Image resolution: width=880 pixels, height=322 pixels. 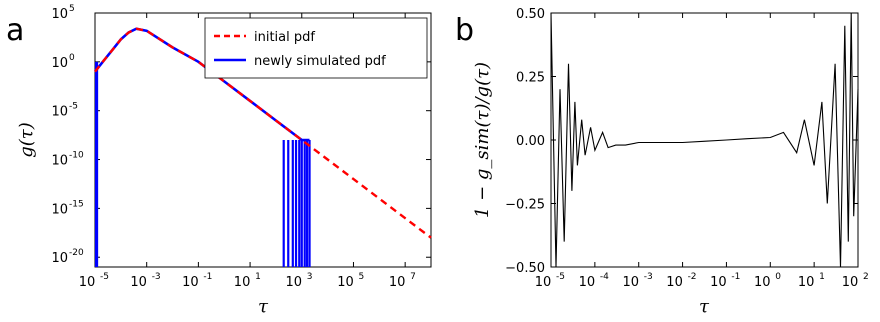 I want to click on b-x-tick-exponent: 0, so click(x=778, y=277).